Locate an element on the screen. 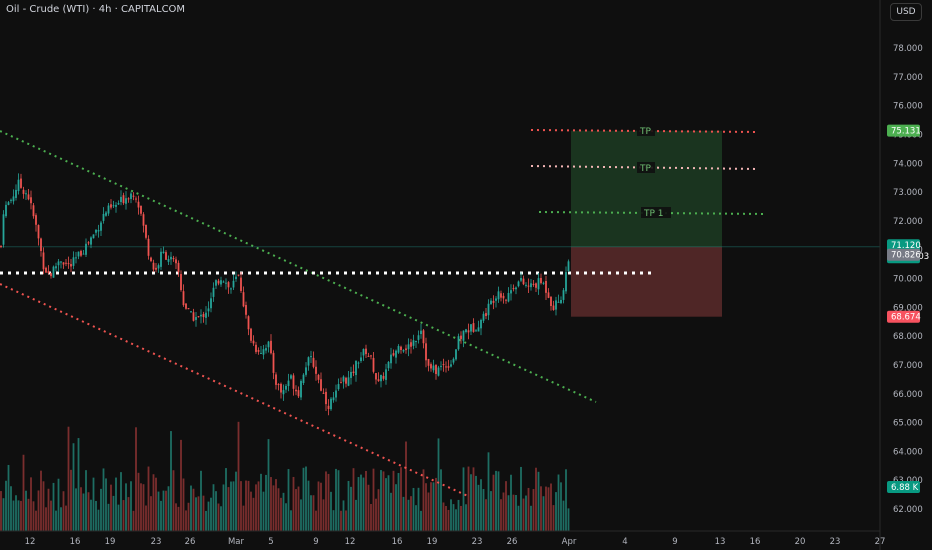 The image size is (932, 550). currency-button: USD is located at coordinates (906, 12).